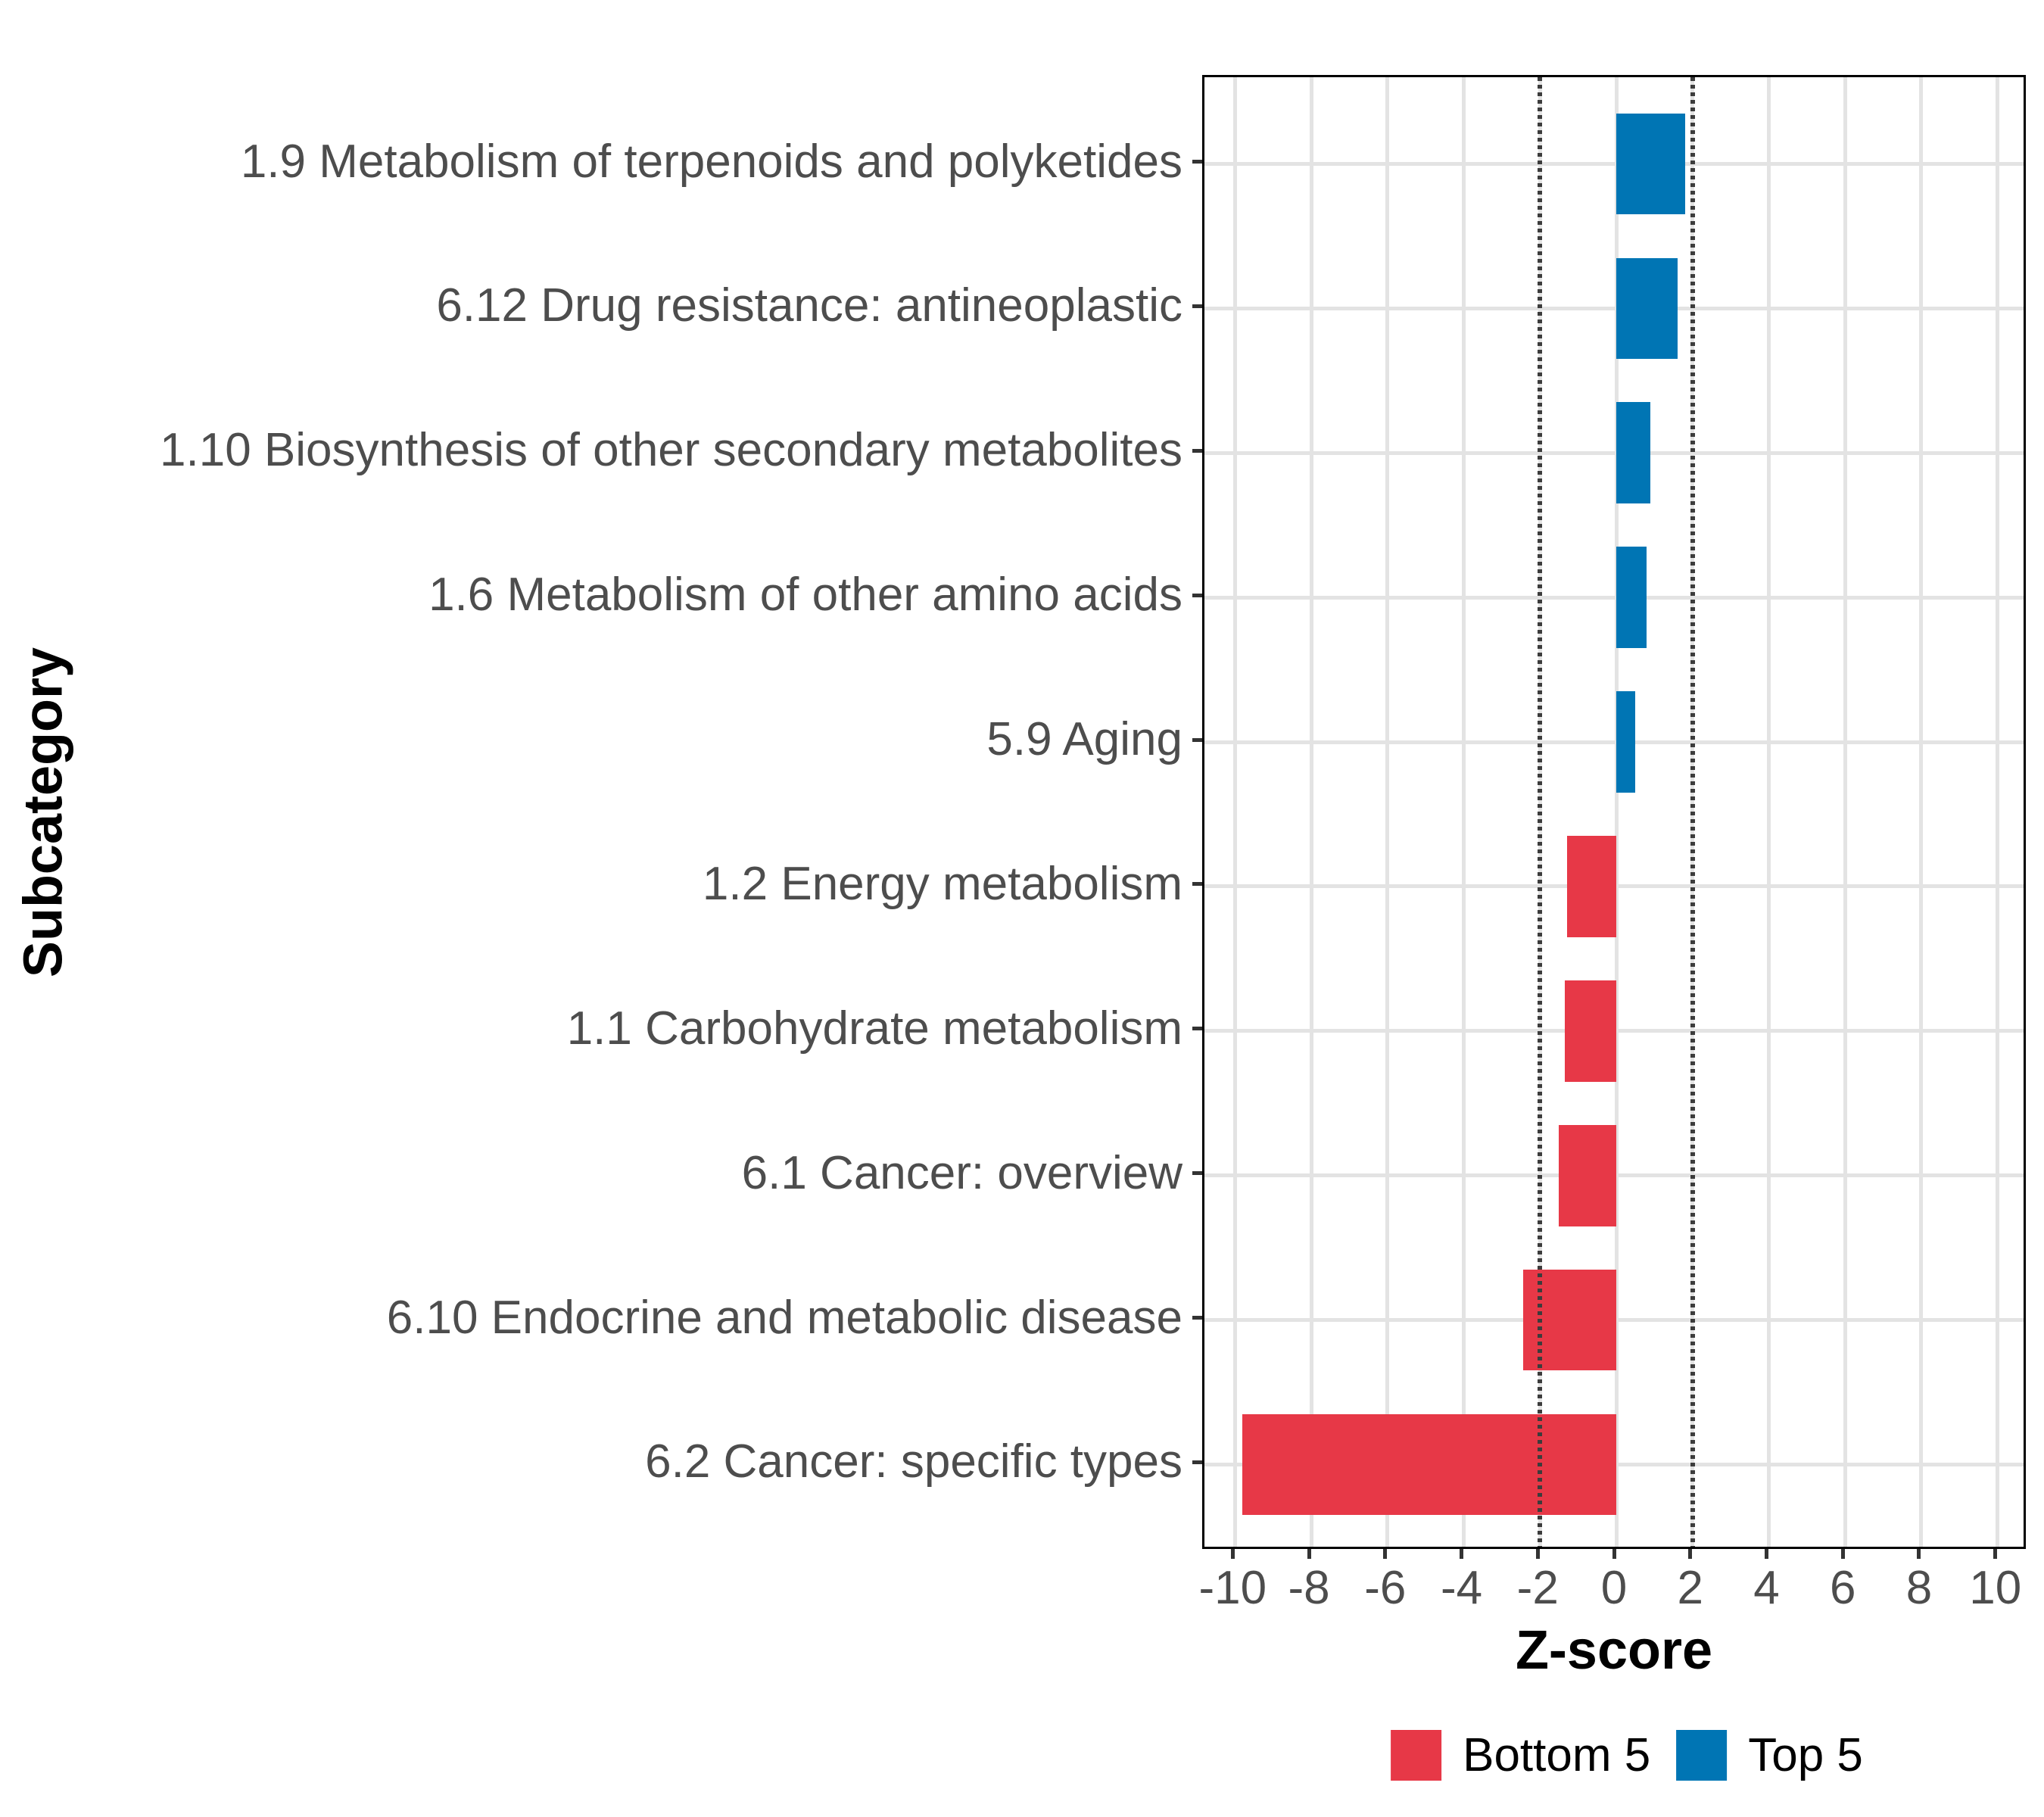 This screenshot has width=2044, height=1817. I want to click on legend-swatch-bottom-5-icon, so click(1416, 1755).